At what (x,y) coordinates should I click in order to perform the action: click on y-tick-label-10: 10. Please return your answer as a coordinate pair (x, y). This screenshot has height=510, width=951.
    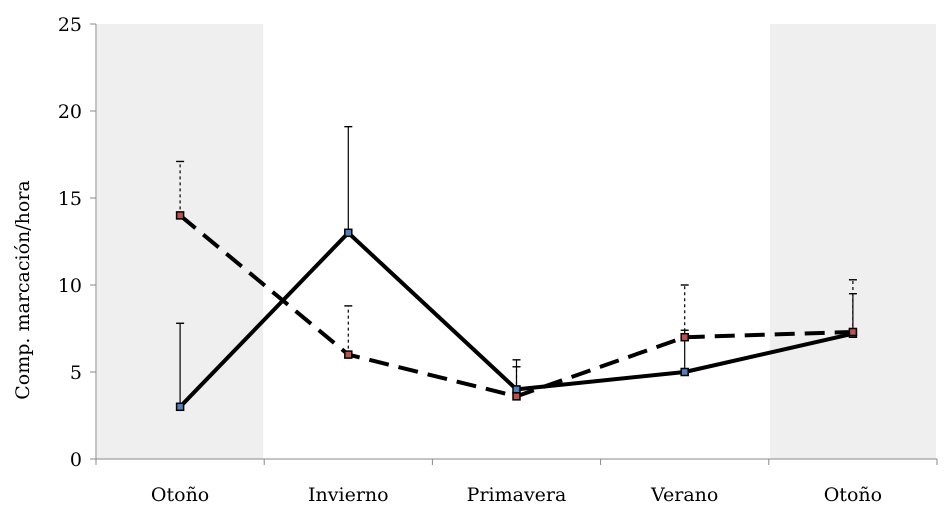
    Looking at the image, I should click on (70, 286).